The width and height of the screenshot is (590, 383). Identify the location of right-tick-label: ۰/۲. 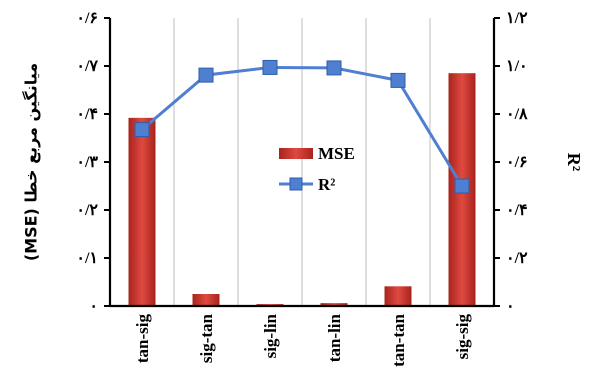
(517, 258).